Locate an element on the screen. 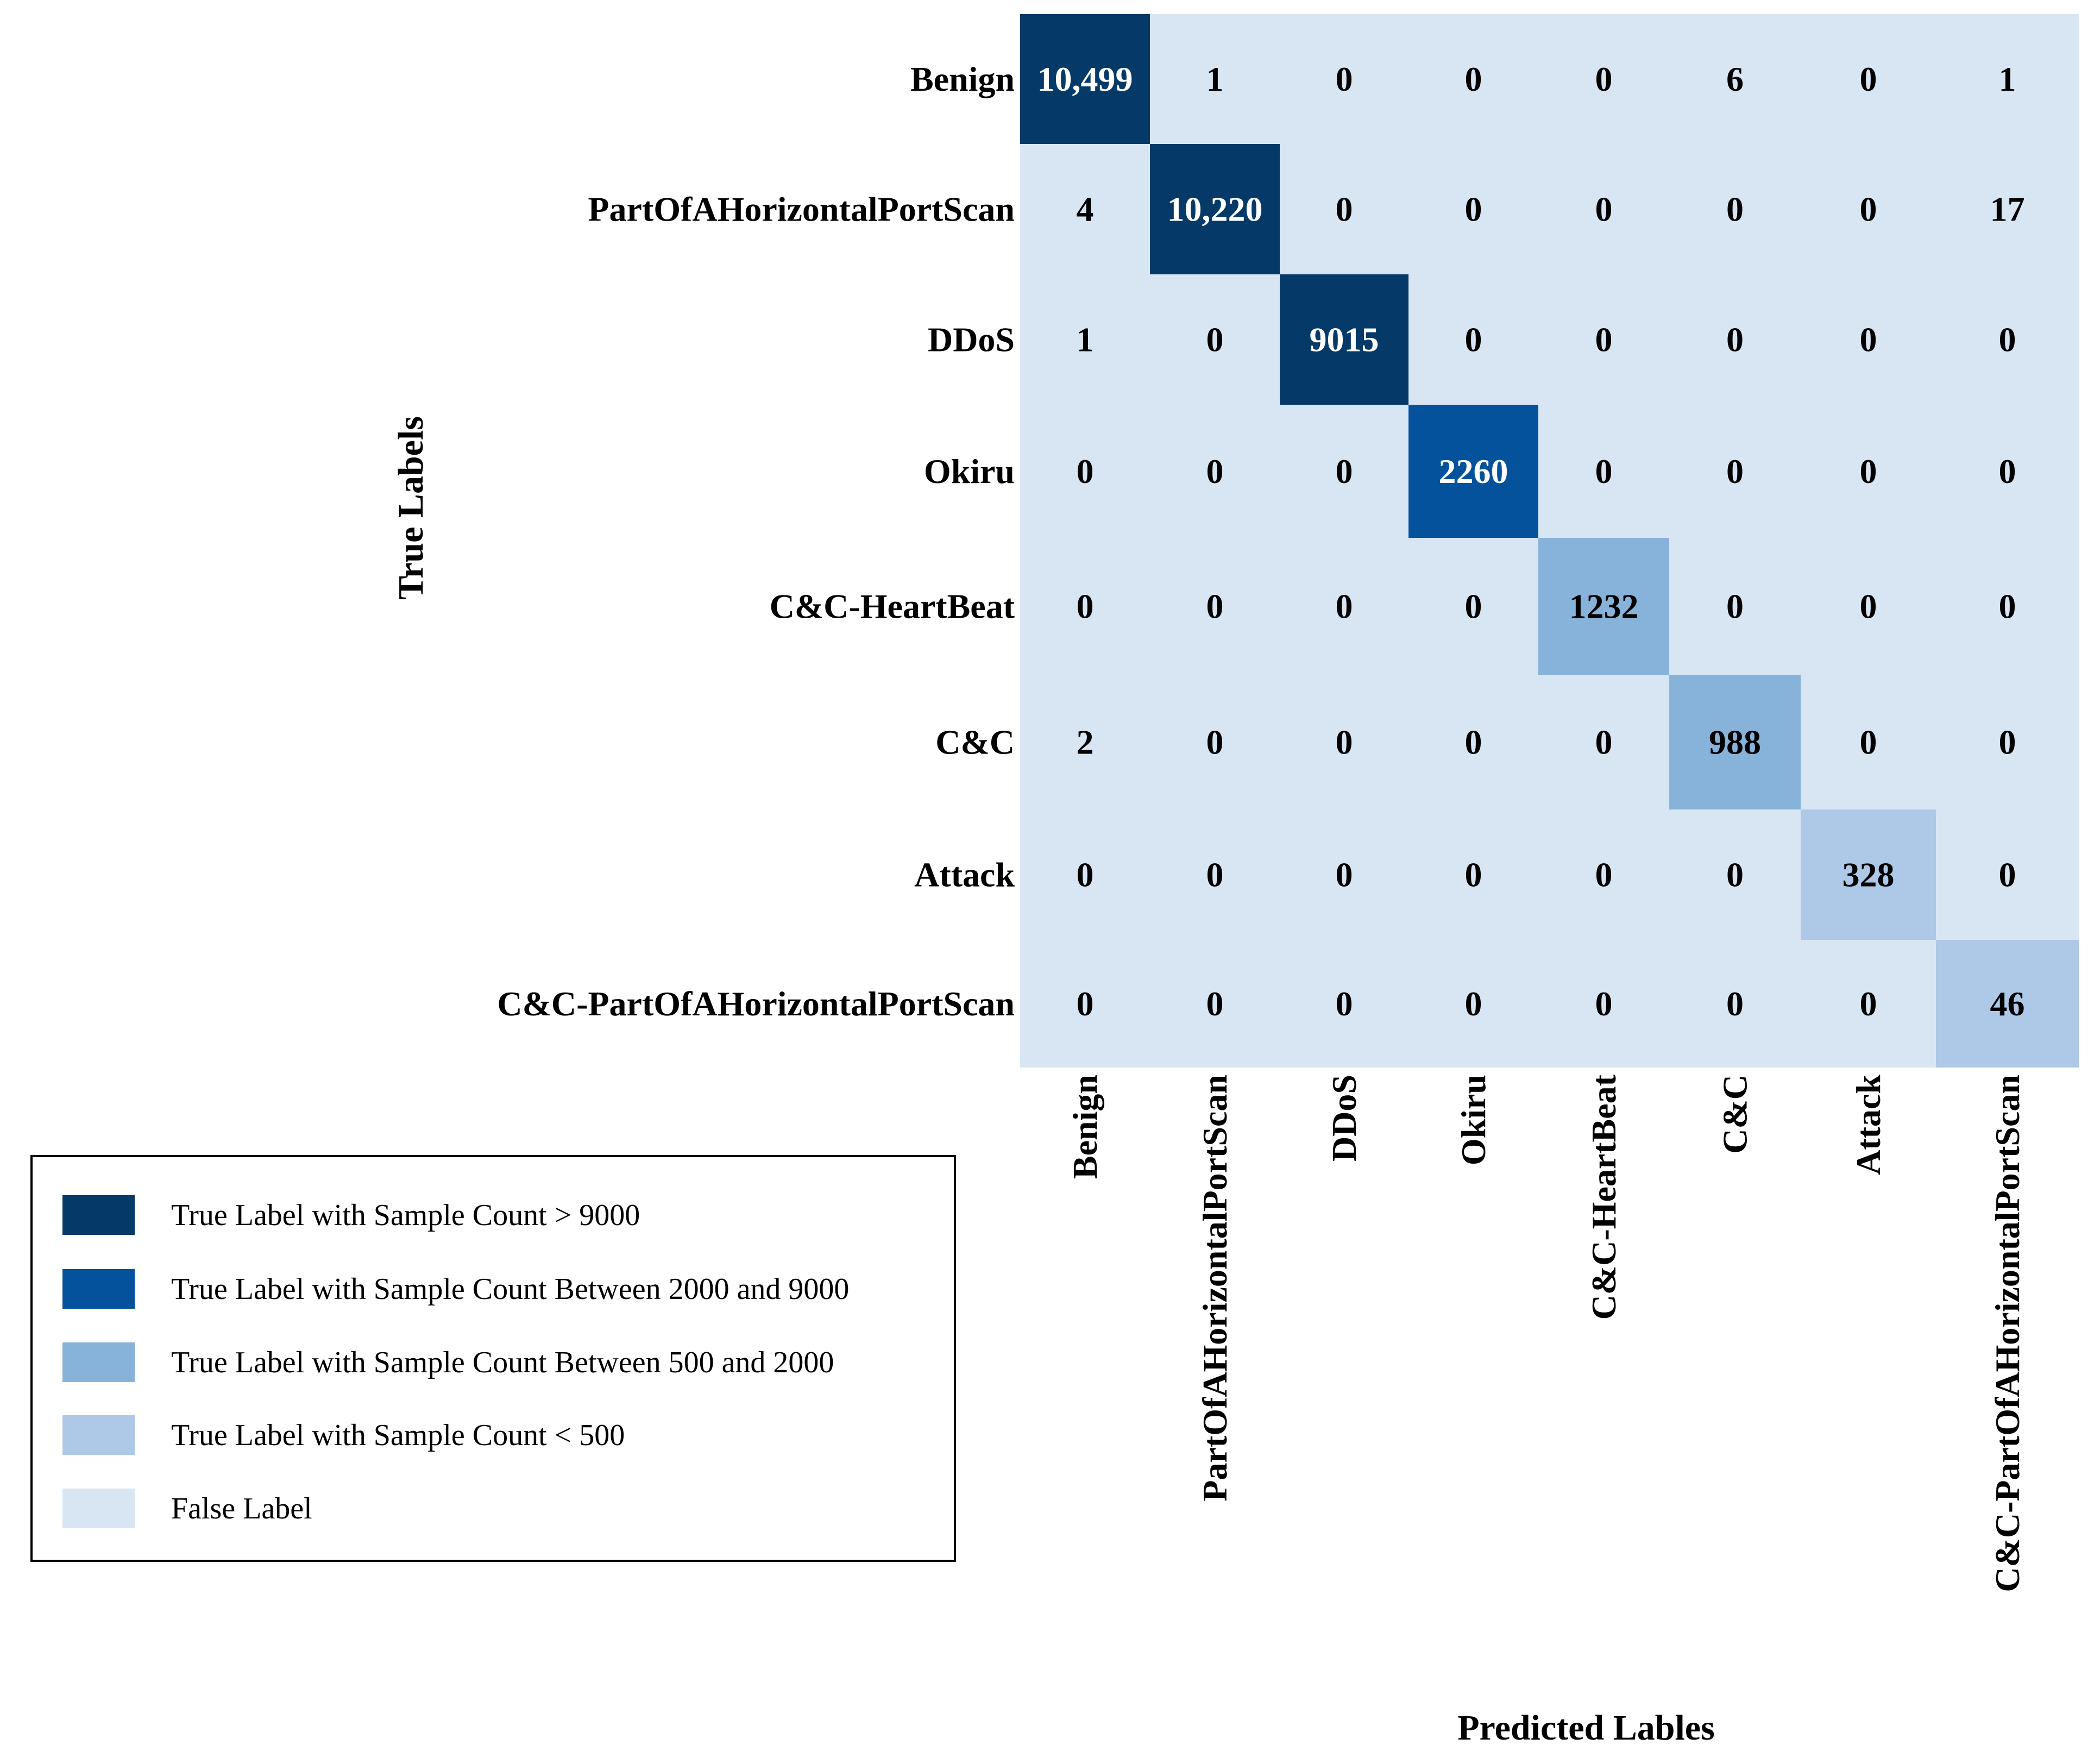 The width and height of the screenshot is (2094, 1764). heatmap-cell-r7-c3 is located at coordinates (1473, 1004).